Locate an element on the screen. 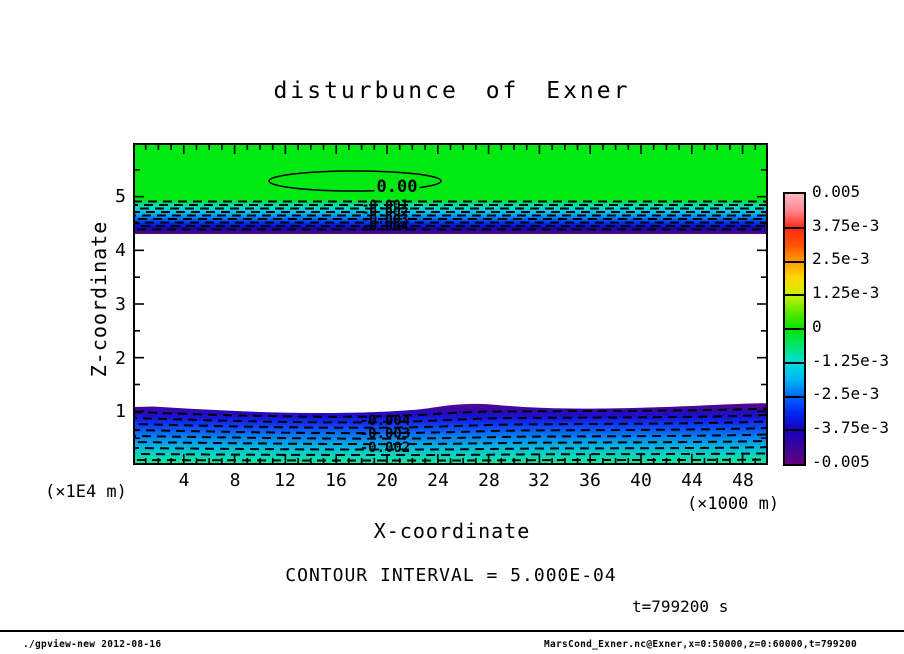  x-tick-label: 4 is located at coordinates (184, 480).